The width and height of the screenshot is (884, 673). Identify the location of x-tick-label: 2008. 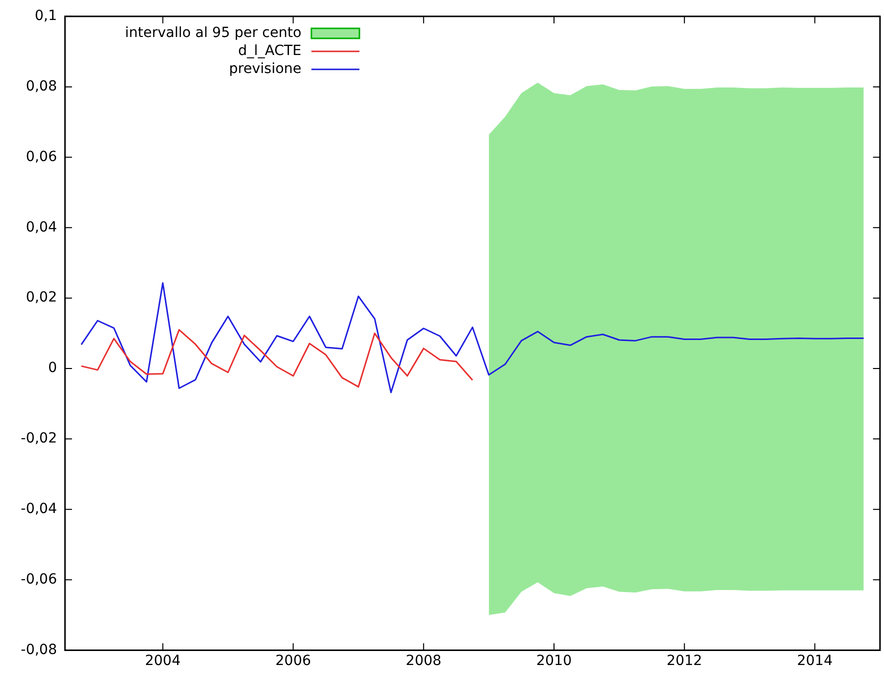
(424, 661).